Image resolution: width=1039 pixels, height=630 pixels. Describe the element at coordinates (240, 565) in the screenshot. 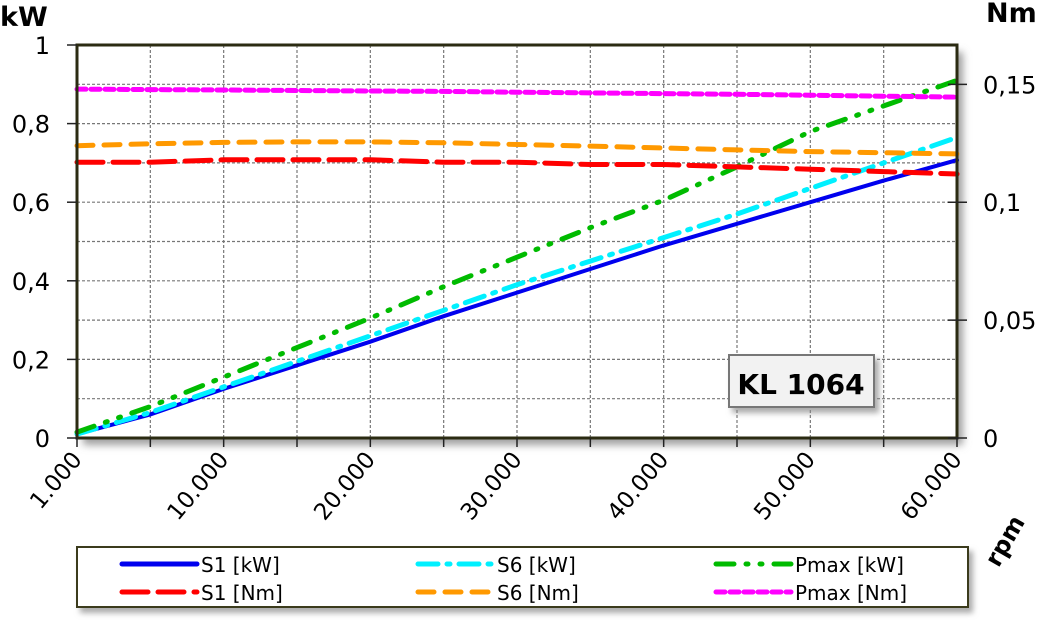

I see `legend-label: S1 [kW]` at that location.